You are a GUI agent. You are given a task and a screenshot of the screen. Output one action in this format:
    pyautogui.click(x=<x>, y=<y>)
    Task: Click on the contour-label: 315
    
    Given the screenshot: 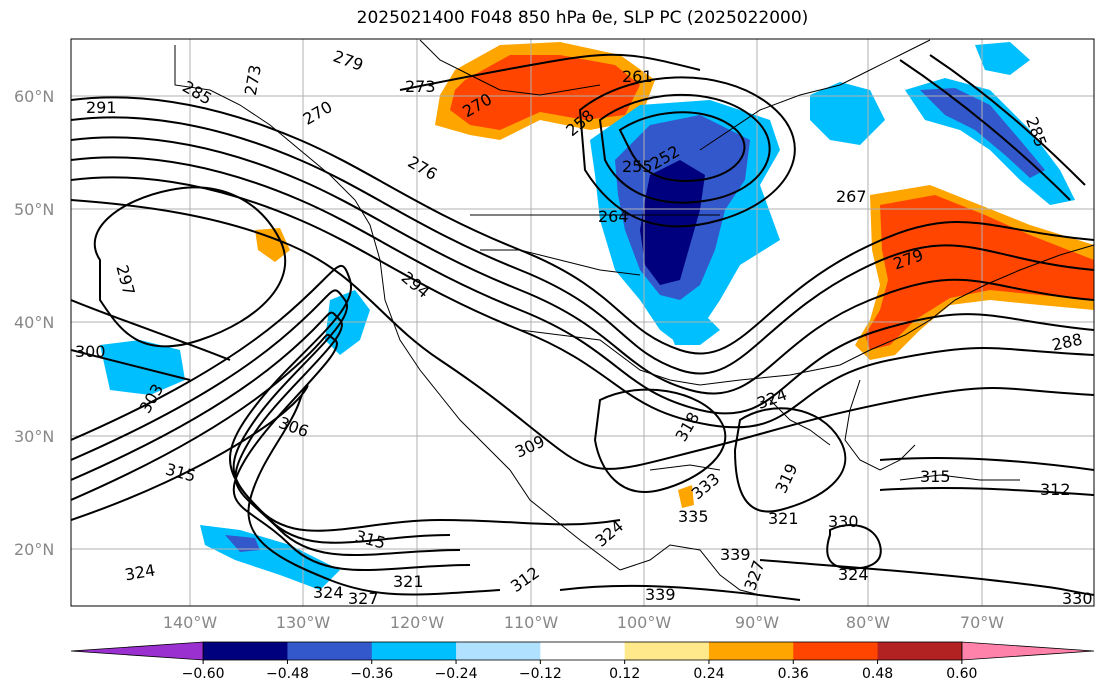 What is the action you would take?
    pyautogui.click(x=935, y=476)
    